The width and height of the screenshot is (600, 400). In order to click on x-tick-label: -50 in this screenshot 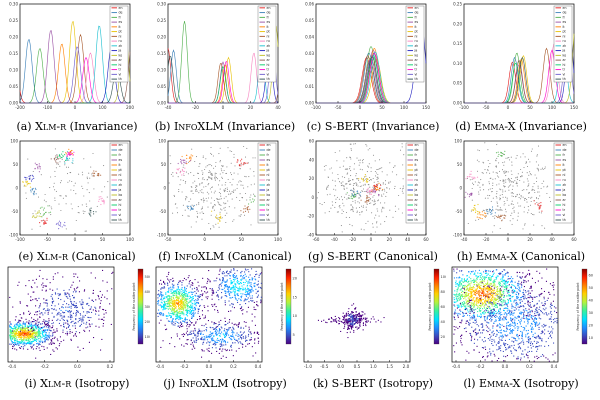, I will do `click(486, 107)`.